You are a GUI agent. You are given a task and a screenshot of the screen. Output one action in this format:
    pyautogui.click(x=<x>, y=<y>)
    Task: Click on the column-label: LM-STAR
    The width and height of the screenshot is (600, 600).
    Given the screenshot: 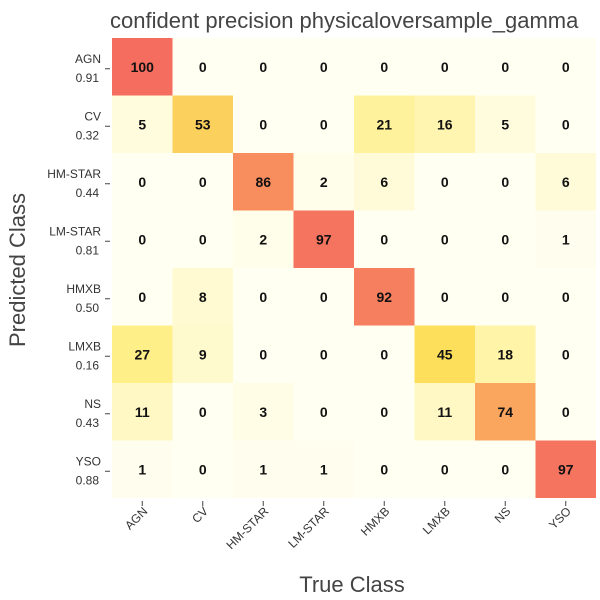 What is the action you would take?
    pyautogui.click(x=308, y=527)
    